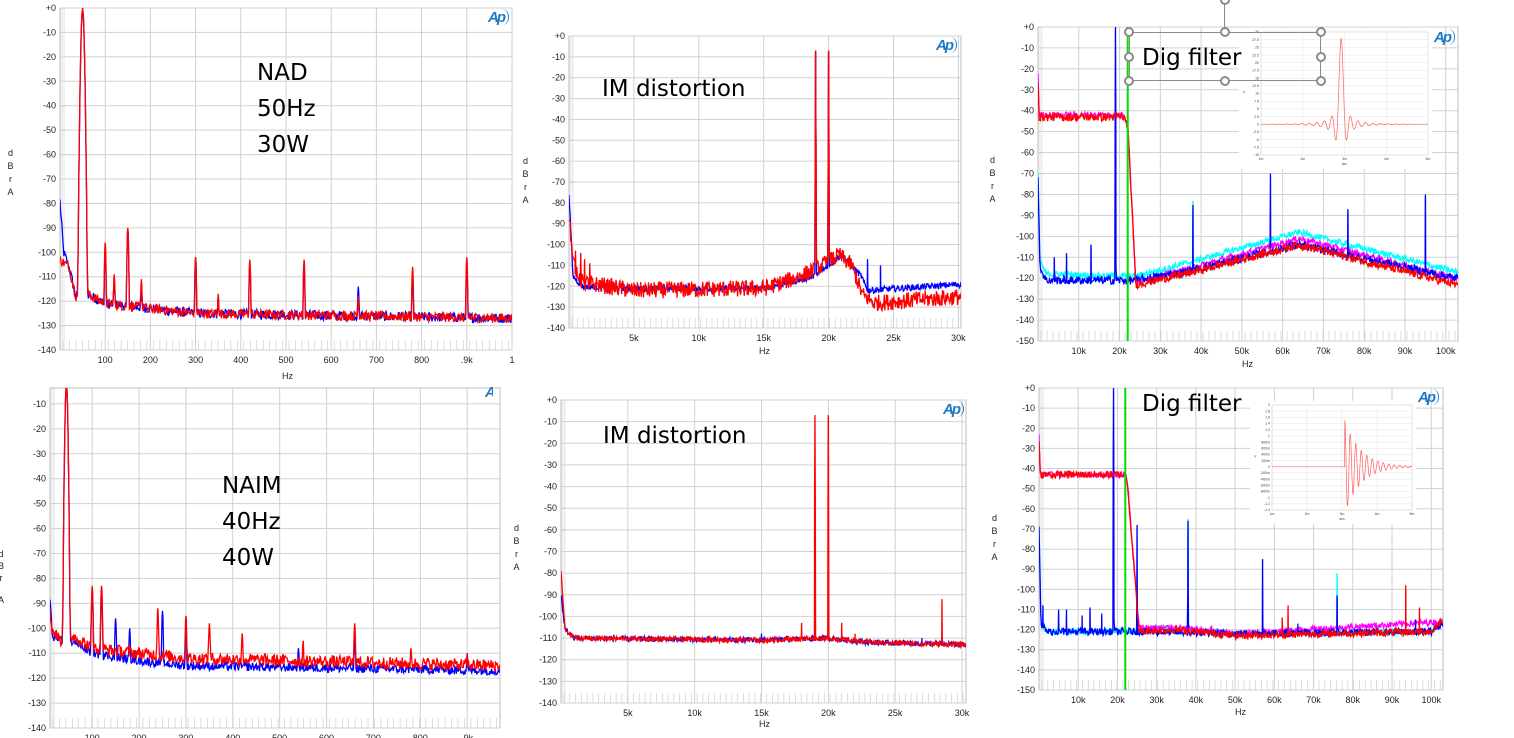  I want to click on inset-y-tick: 17.5, so click(1255, 71).